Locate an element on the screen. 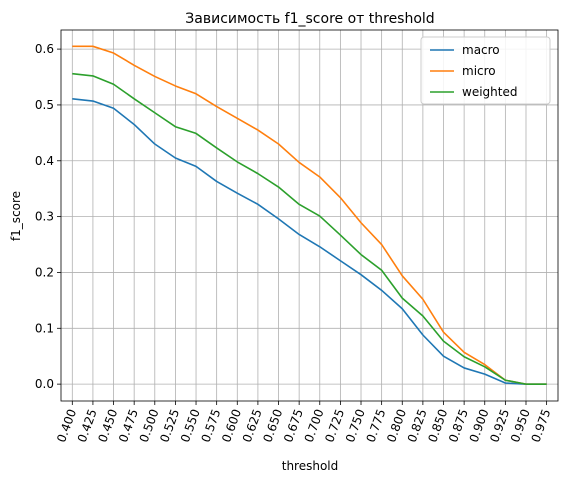 This screenshot has width=567, height=483. y-tick-label: 0.2 is located at coordinates (44, 272).